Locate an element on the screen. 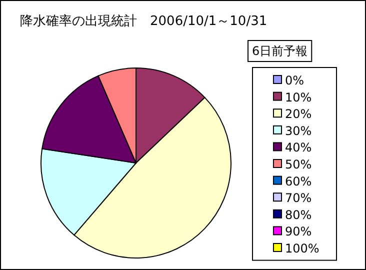 Image resolution: width=366 pixels, height=270 pixels. legend-label: 0% is located at coordinates (294, 81).